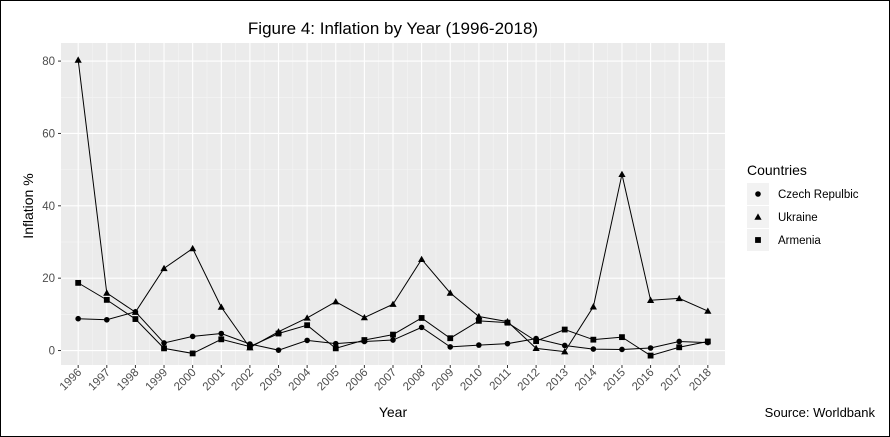  What do you see at coordinates (393, 412) in the screenshot?
I see `x-axis-title: Year` at bounding box center [393, 412].